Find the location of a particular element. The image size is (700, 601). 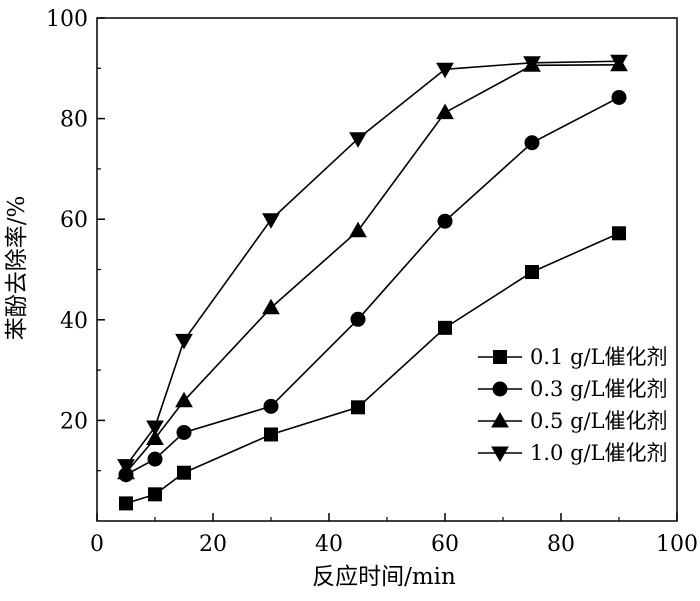

x-tick-label: 60 is located at coordinates (445, 544).